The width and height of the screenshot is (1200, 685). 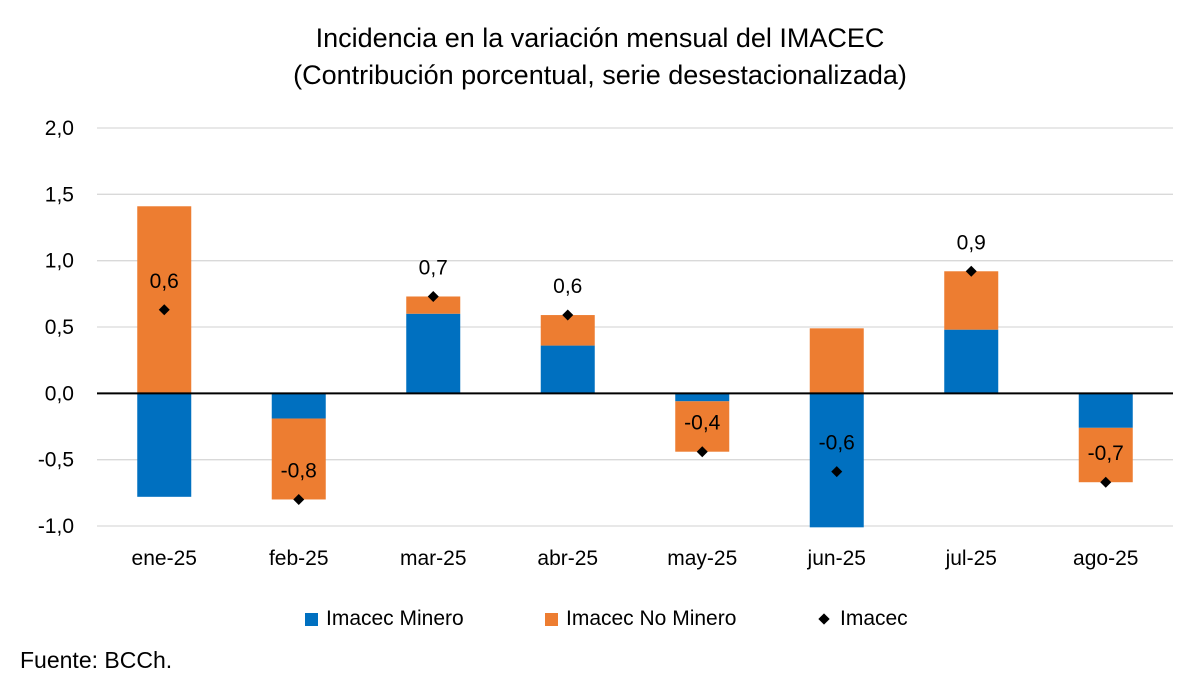 What do you see at coordinates (874, 618) in the screenshot?
I see `legend-label-imacec: Imacec` at bounding box center [874, 618].